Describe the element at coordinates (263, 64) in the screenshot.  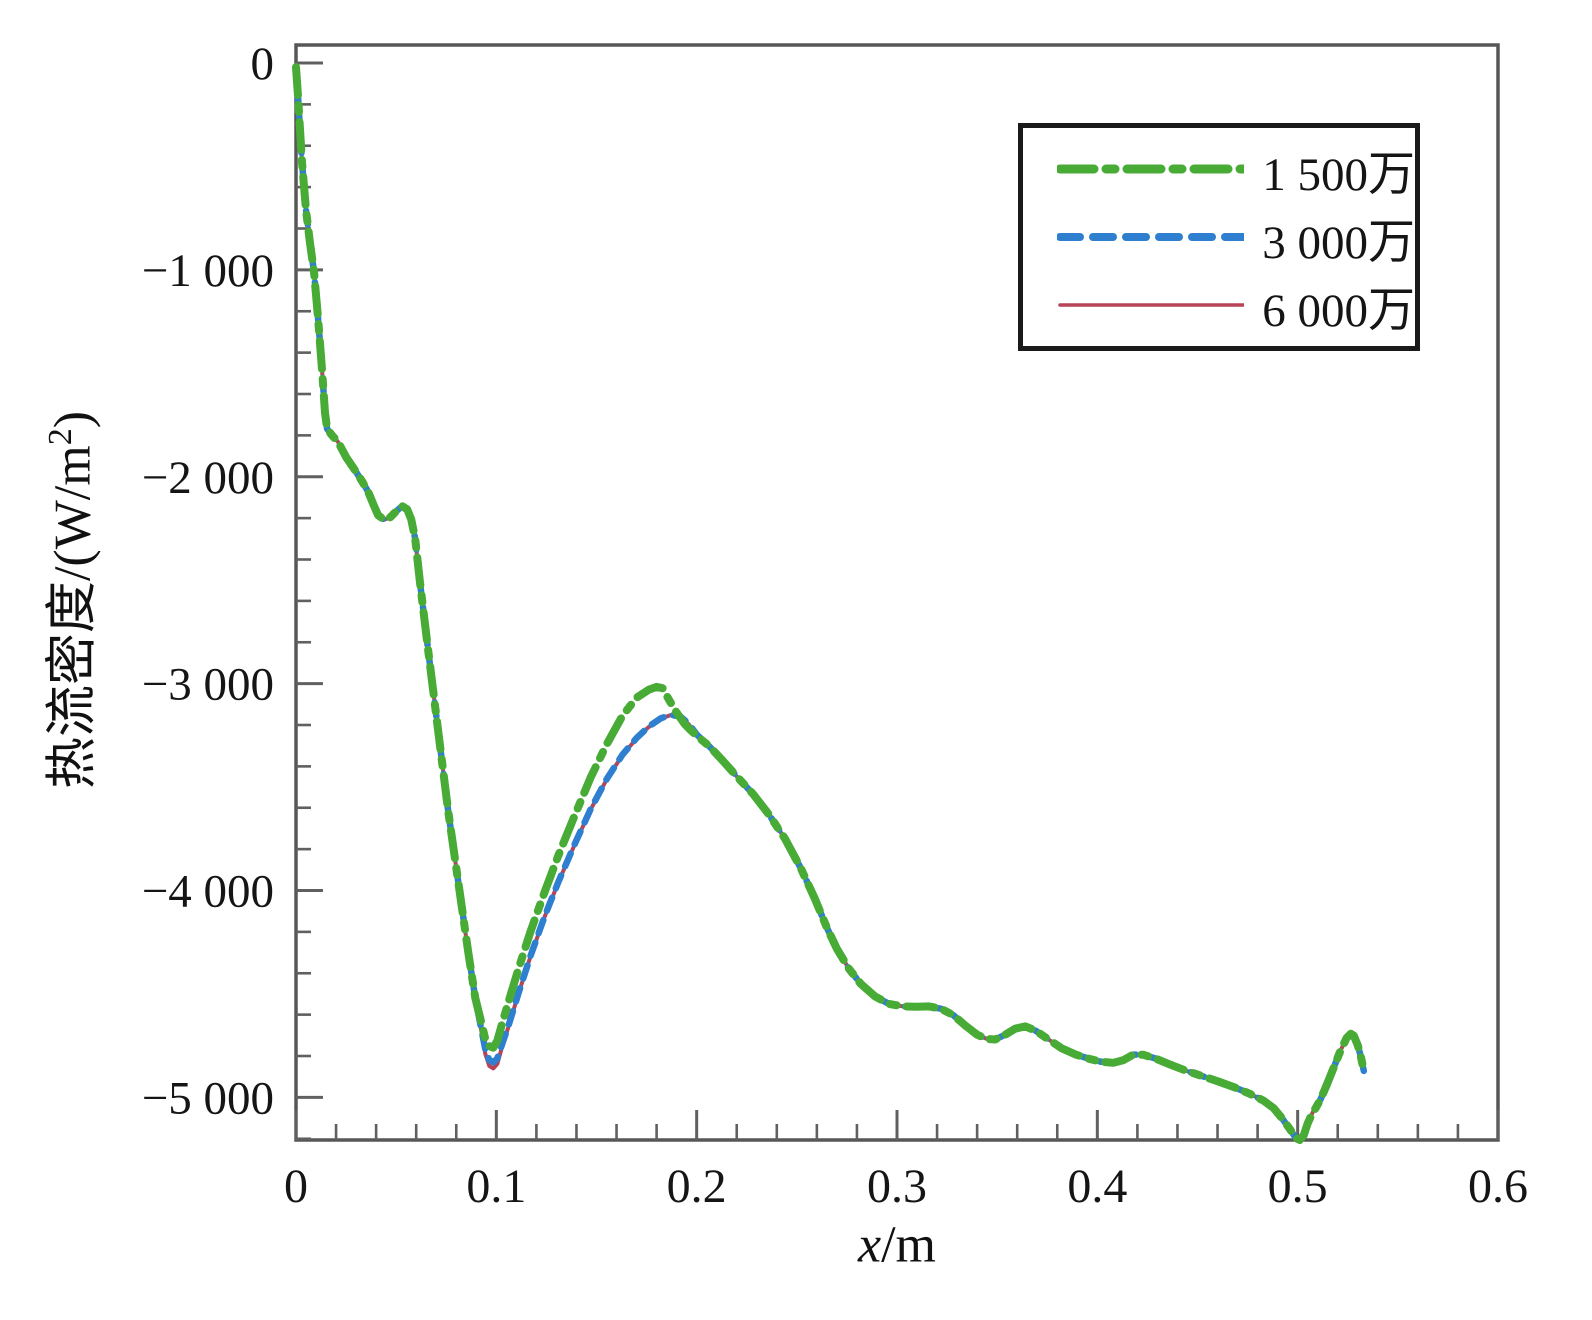
I see `y-tick-label: 0` at that location.